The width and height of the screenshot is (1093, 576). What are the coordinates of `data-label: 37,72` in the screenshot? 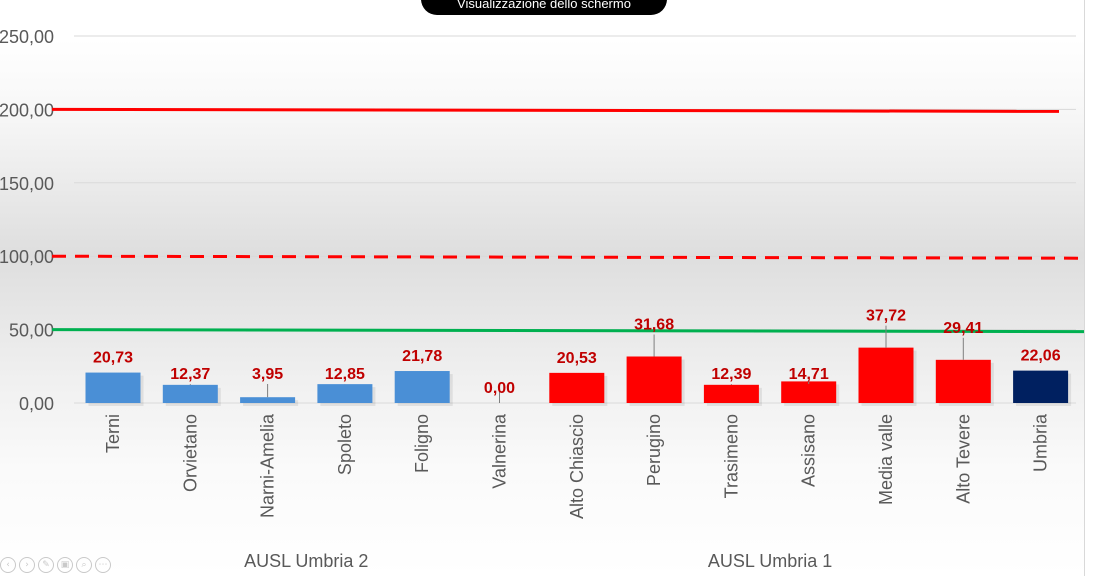 It's located at (886, 316).